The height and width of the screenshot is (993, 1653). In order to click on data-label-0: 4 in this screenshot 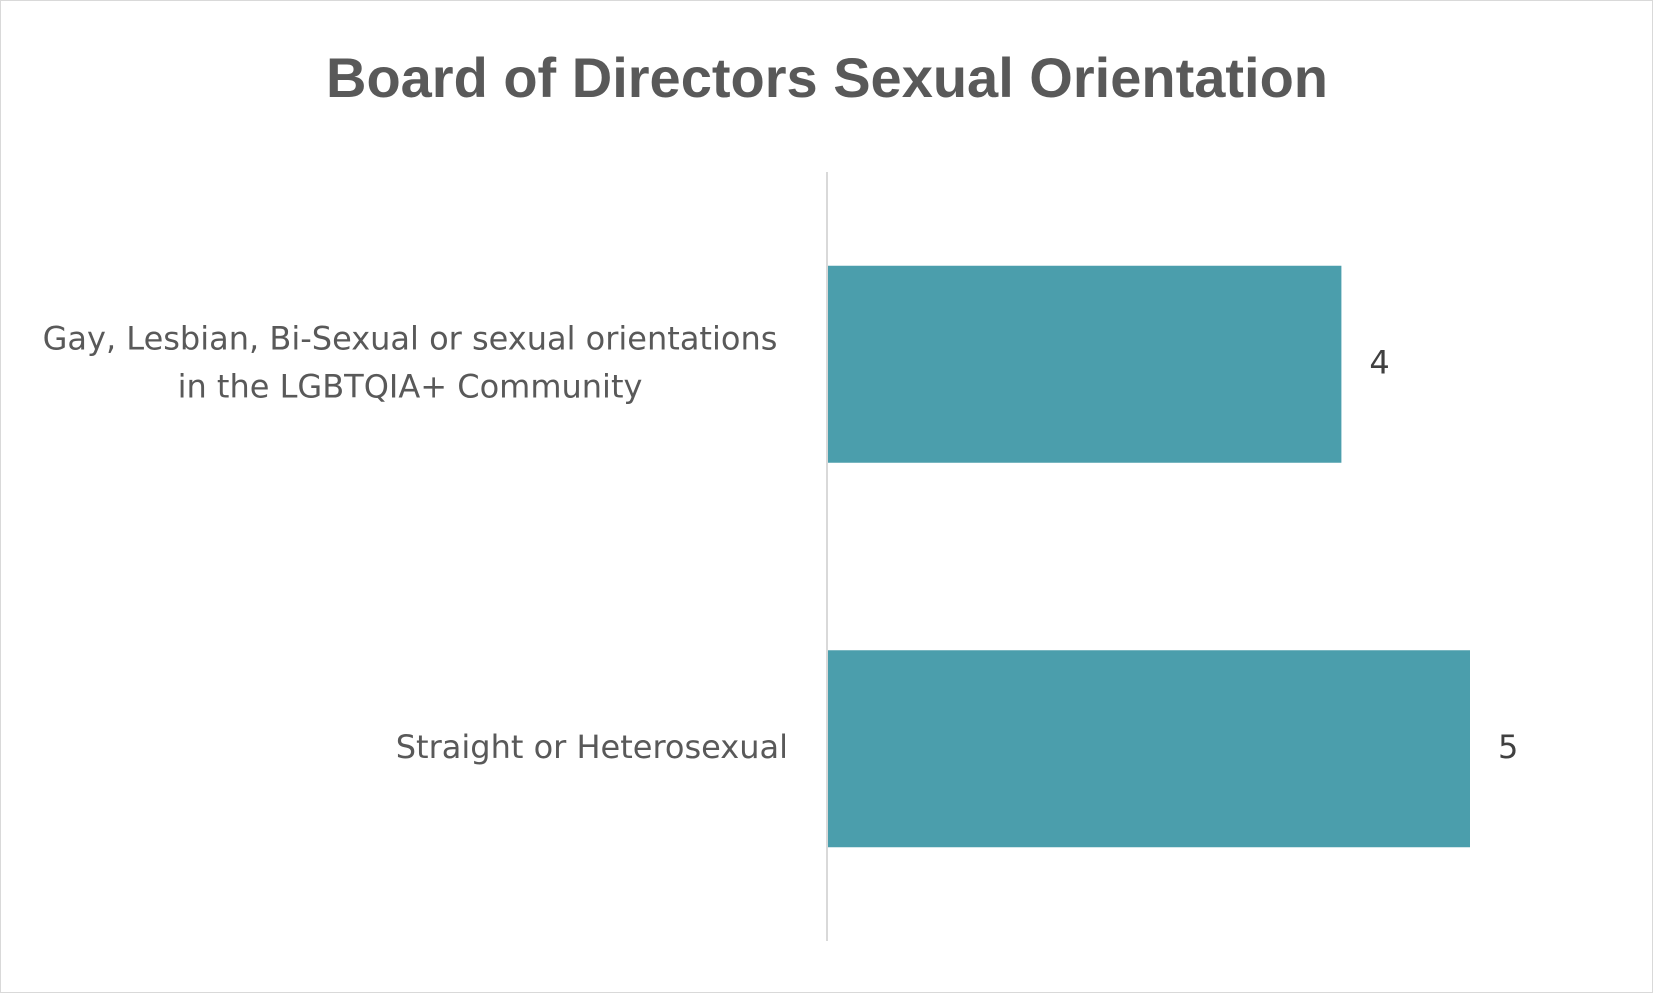, I will do `click(1379, 362)`.